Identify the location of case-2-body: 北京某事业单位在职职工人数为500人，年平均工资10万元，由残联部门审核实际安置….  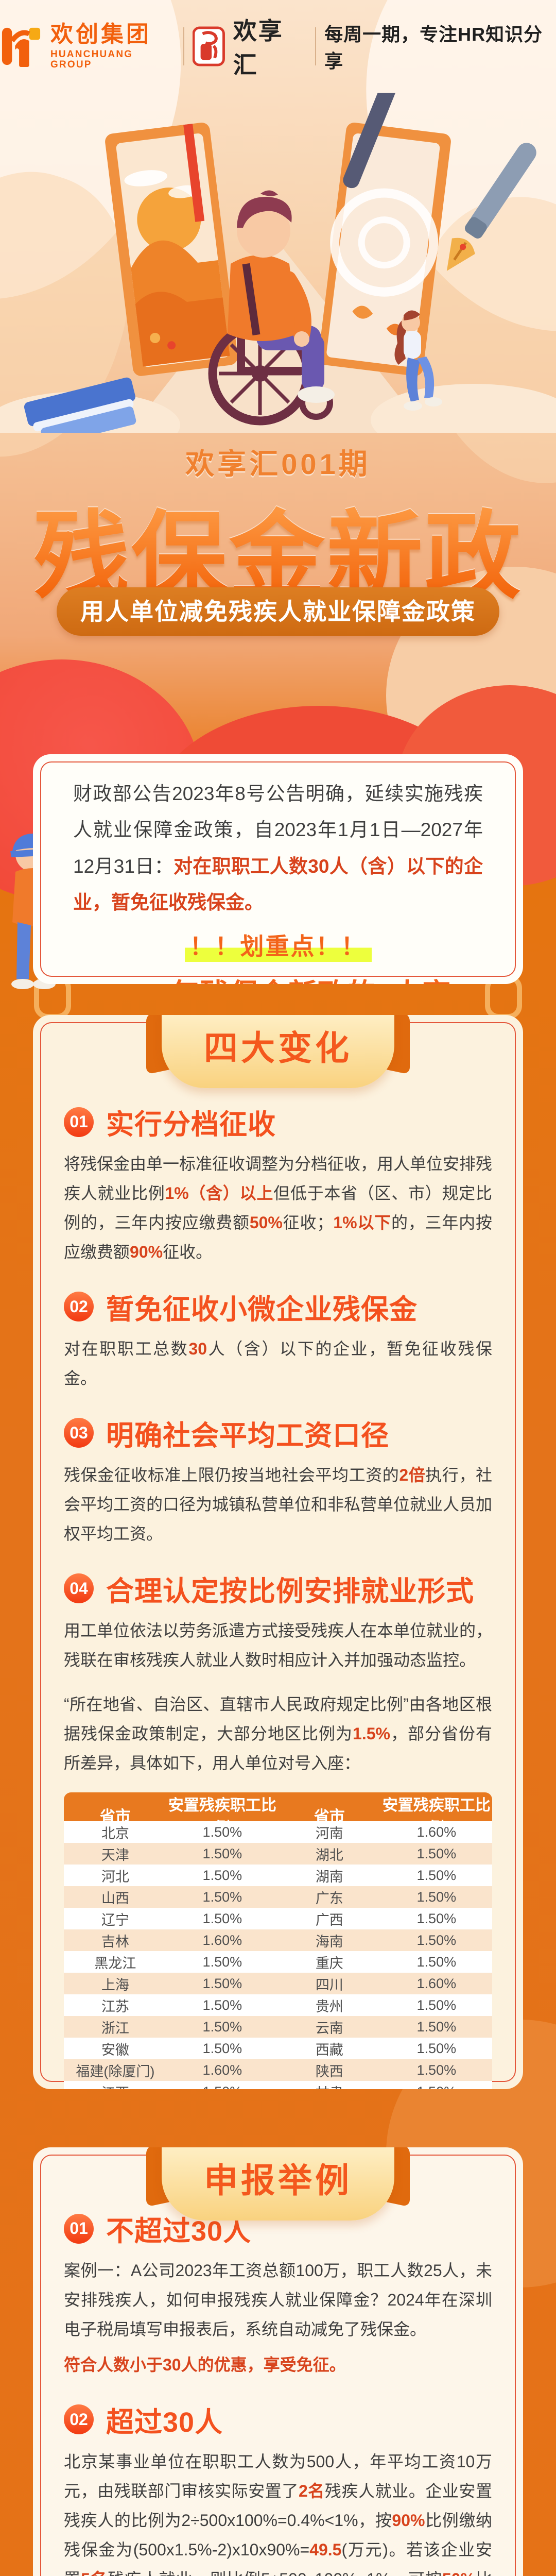
(278, 2514).